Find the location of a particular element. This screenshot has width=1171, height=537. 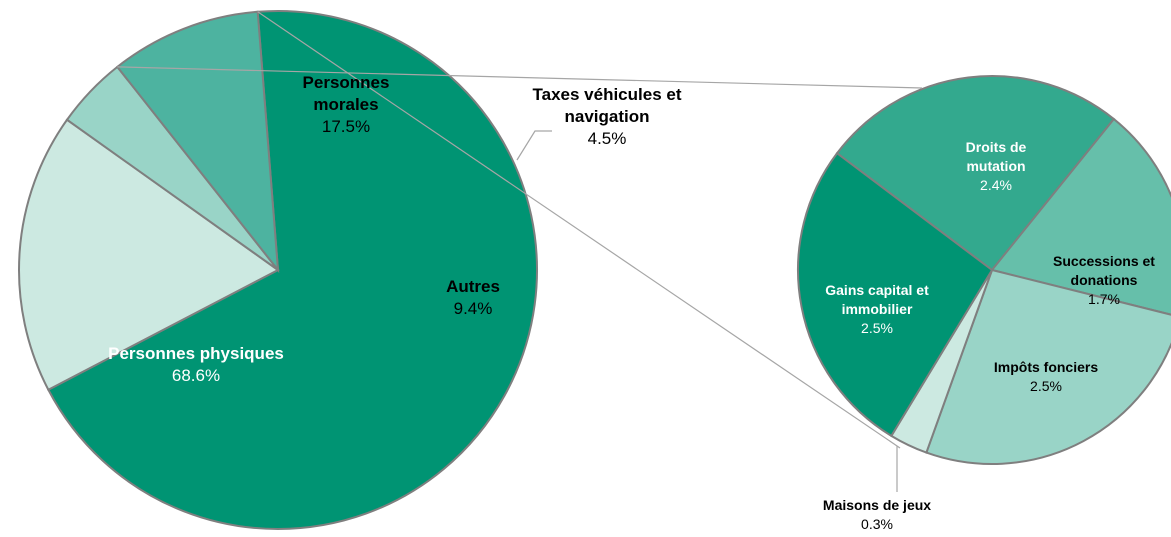

gains-capital-et-immobilier-name-line: immobilier is located at coordinates (877, 309).